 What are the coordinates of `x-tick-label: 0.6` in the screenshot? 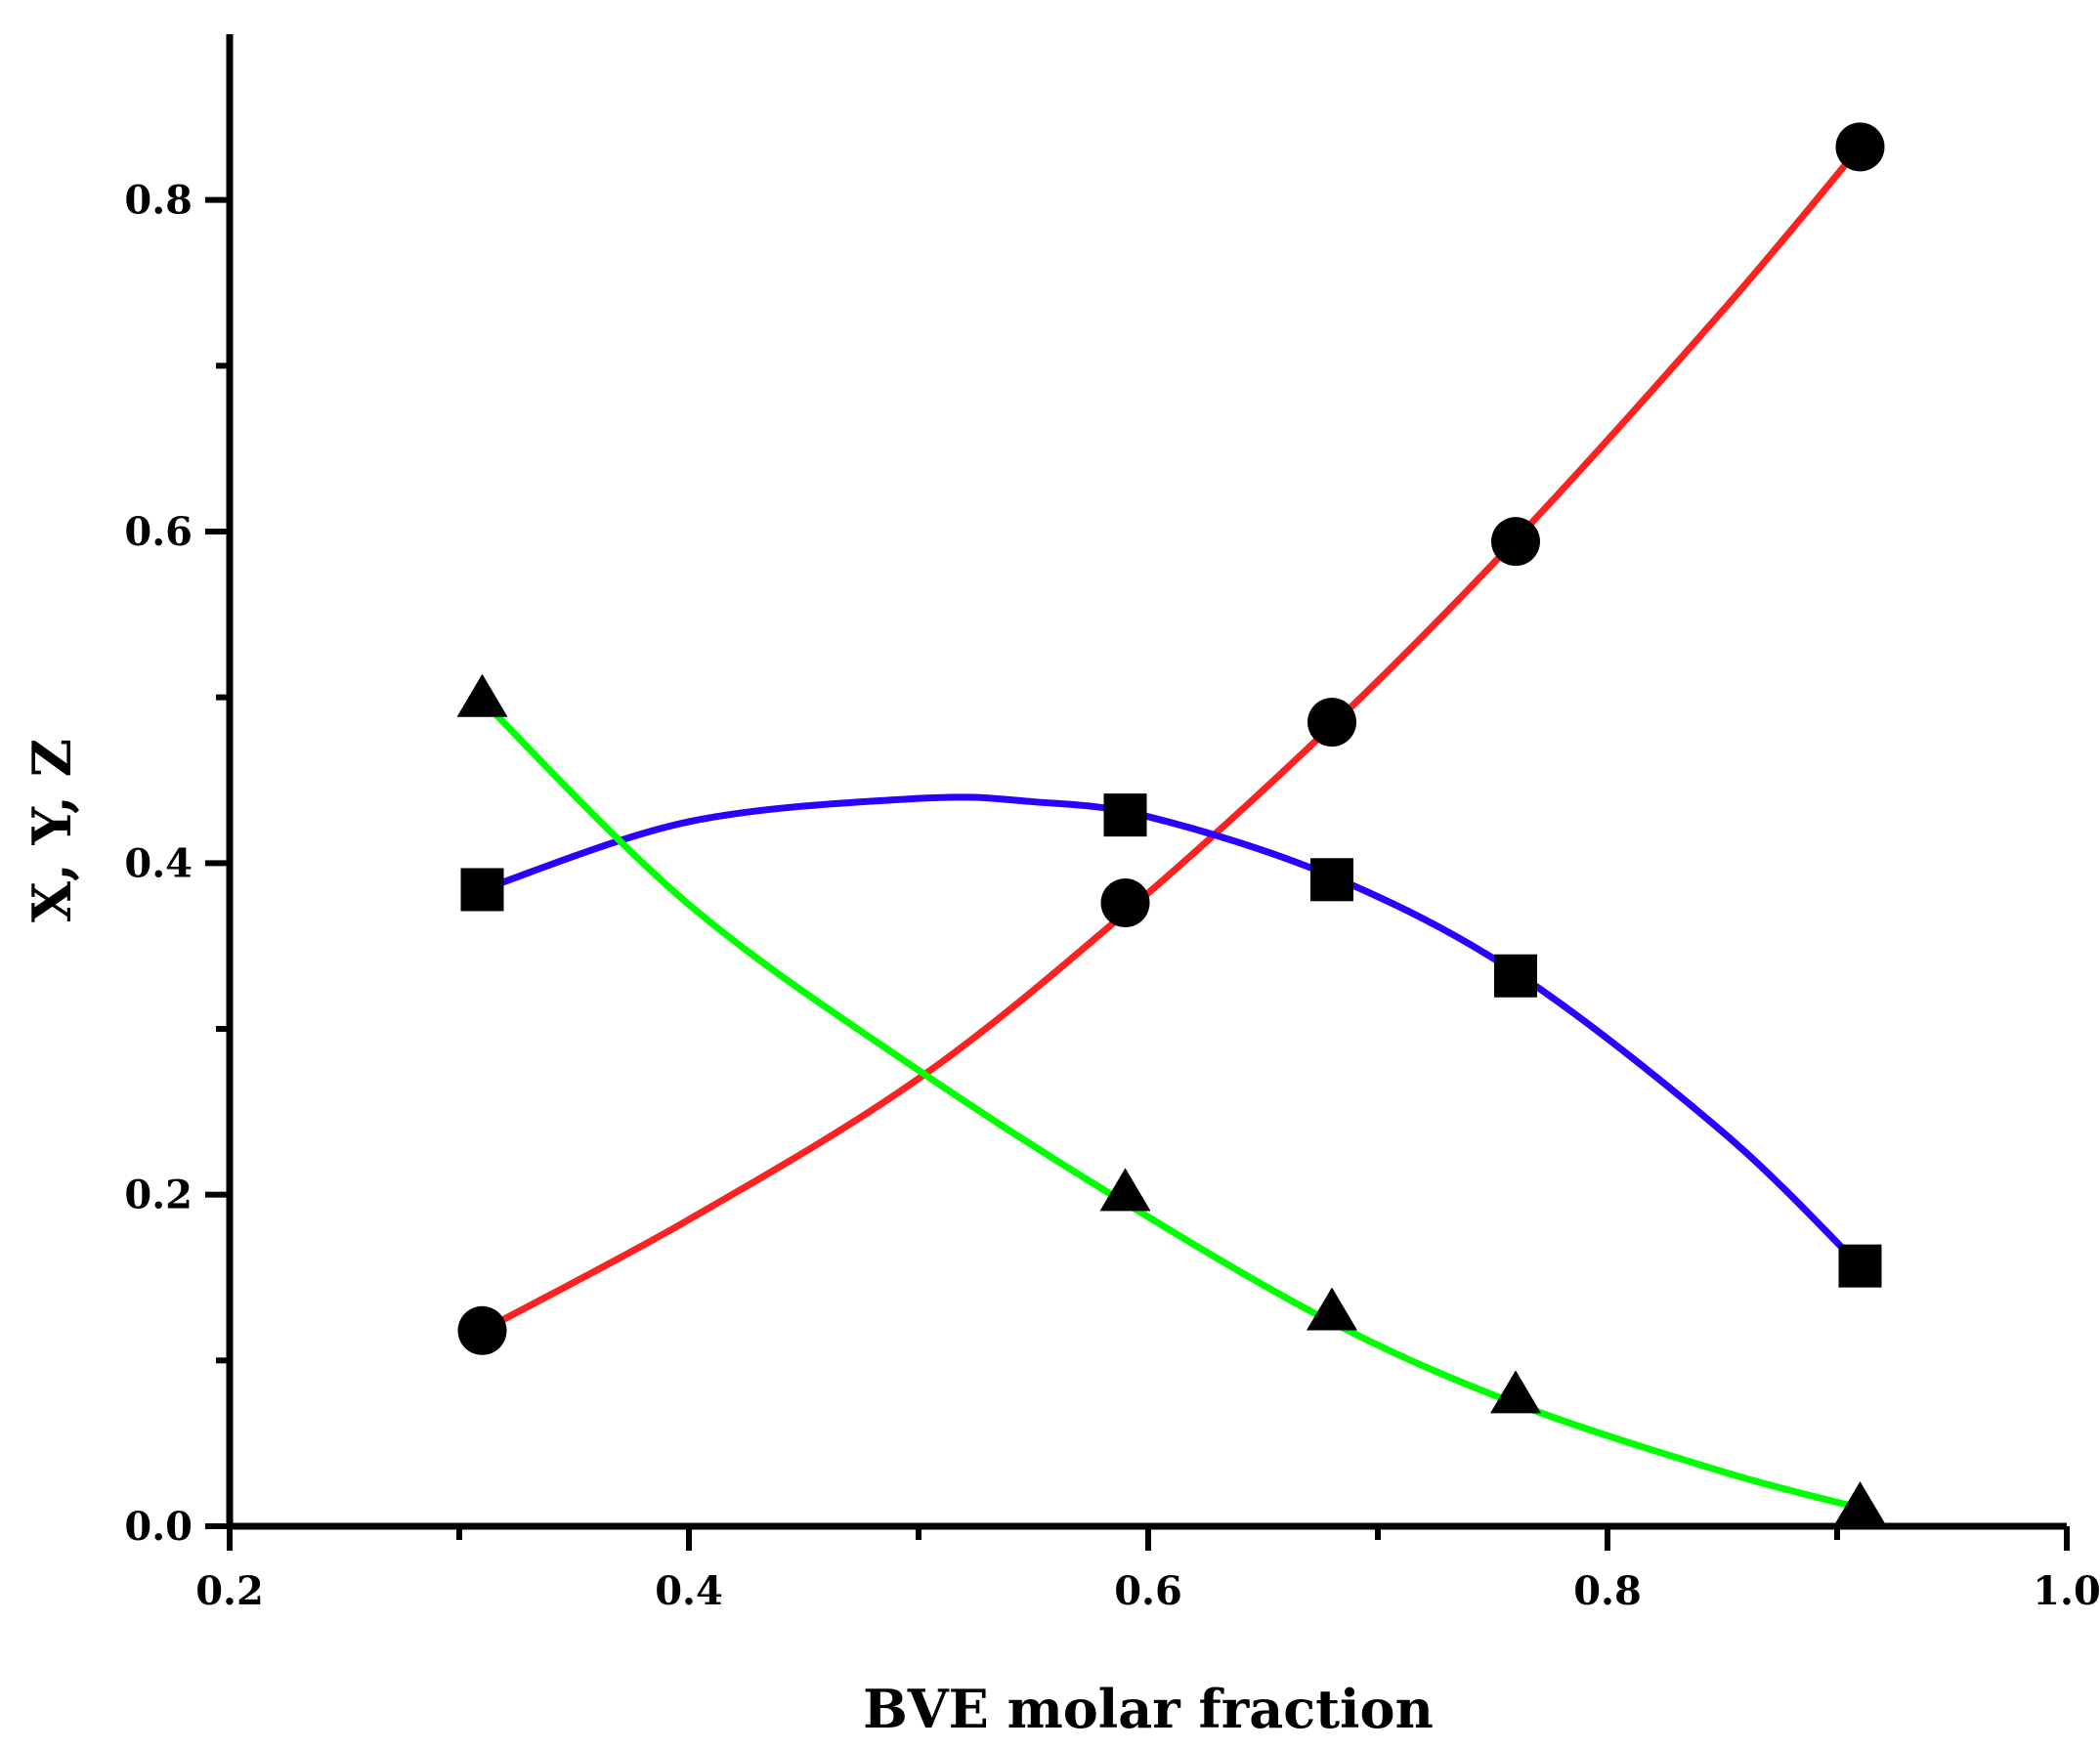 It's located at (1148, 1591).